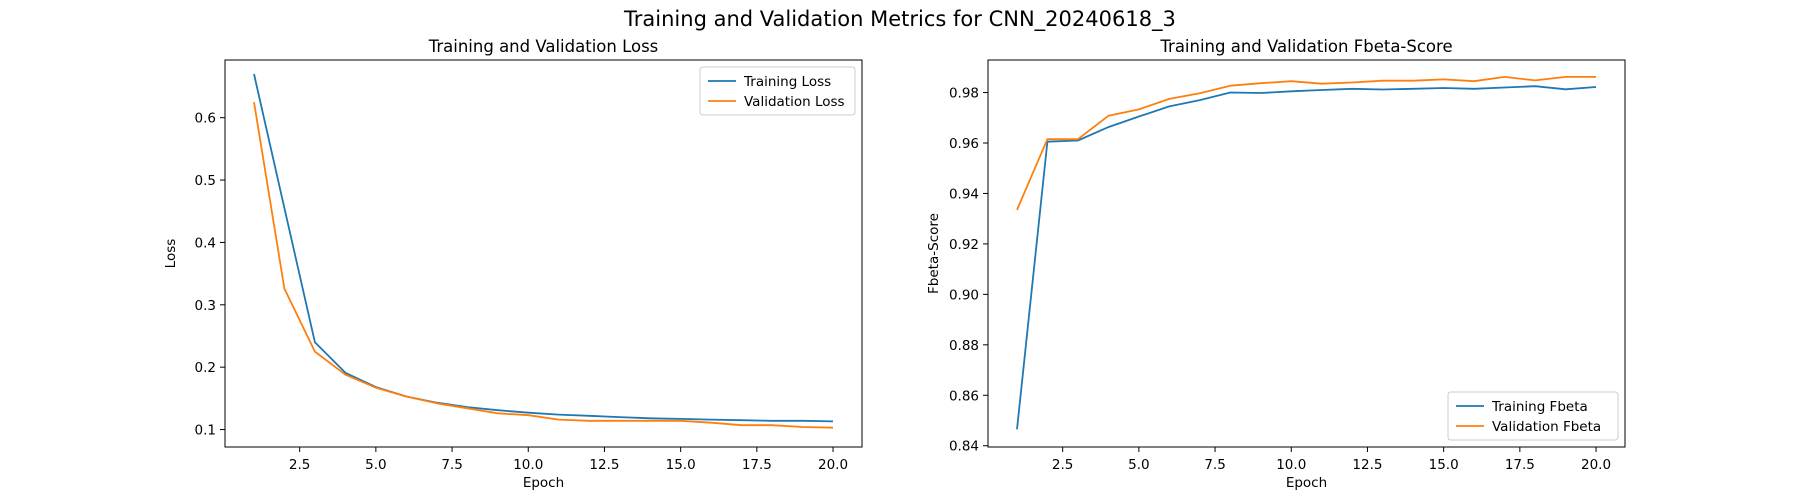 The height and width of the screenshot is (500, 1800). I want to click on loss-x-tick-label: 5.0, so click(375, 465).